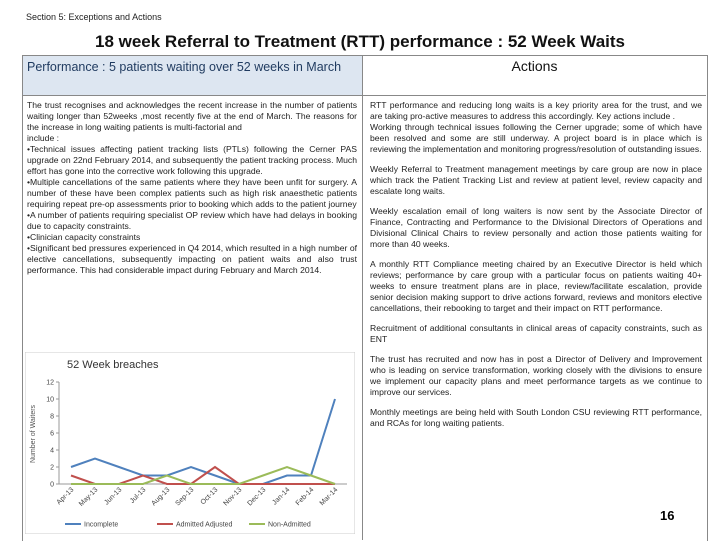  Describe the element at coordinates (289, 525) in the screenshot. I see `legend-label: Non-Admitted` at that location.